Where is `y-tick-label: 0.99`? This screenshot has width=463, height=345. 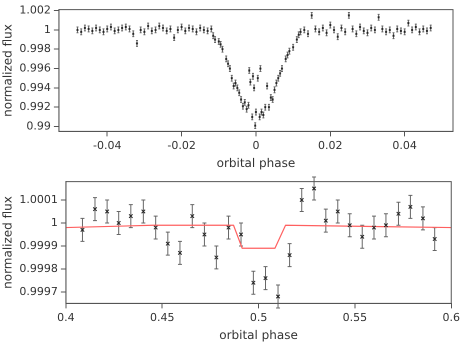 y-tick-label: 0.99 is located at coordinates (38, 125).